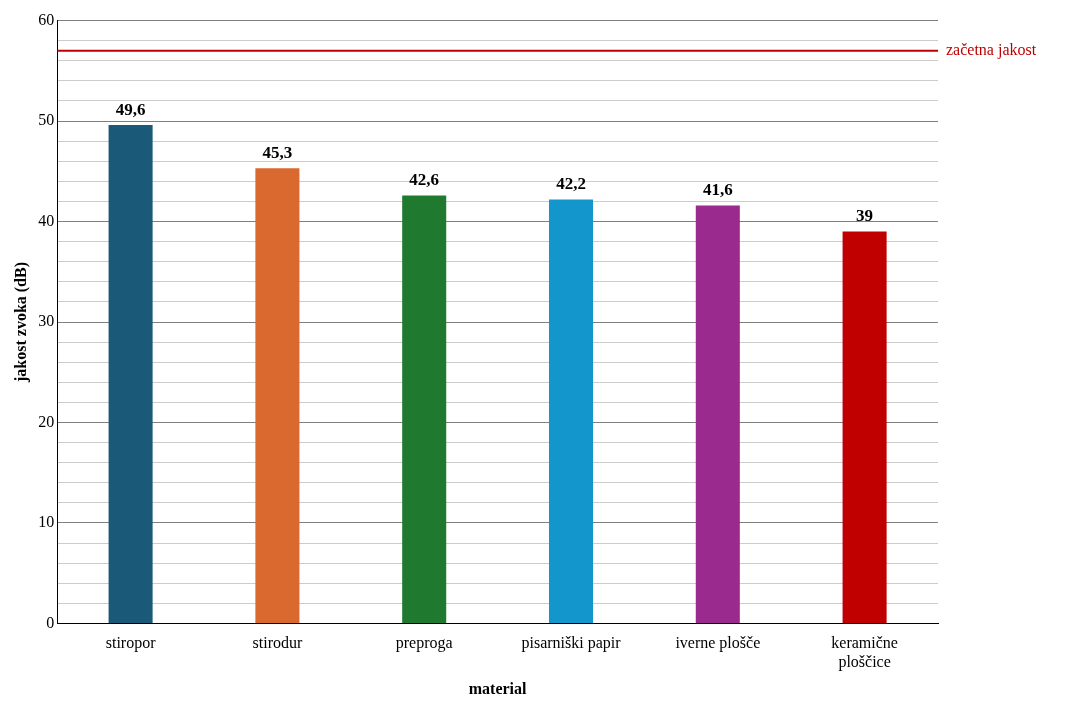 Image resolution: width=1074 pixels, height=711 pixels. Describe the element at coordinates (46, 321) in the screenshot. I see `y-tick-label: 30` at that location.